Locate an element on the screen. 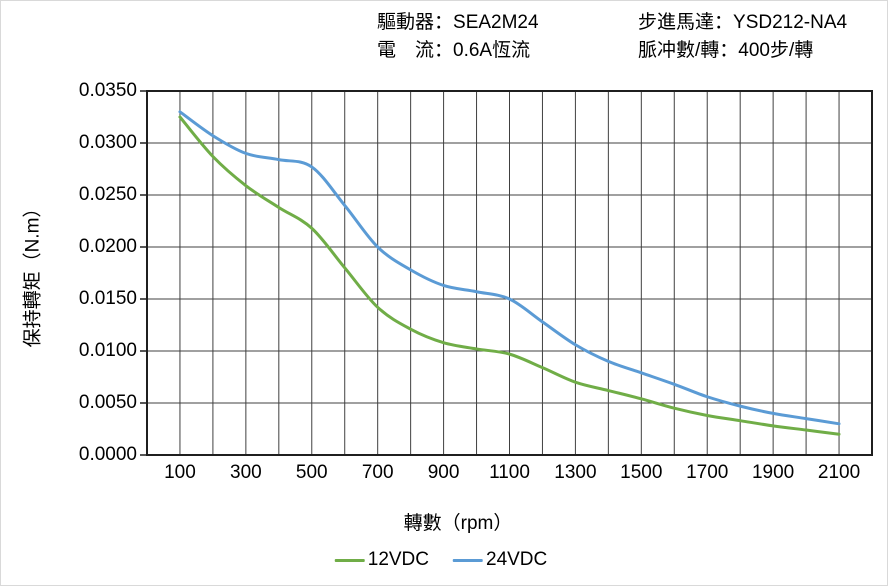  x-tick-label: 1700 is located at coordinates (707, 472).